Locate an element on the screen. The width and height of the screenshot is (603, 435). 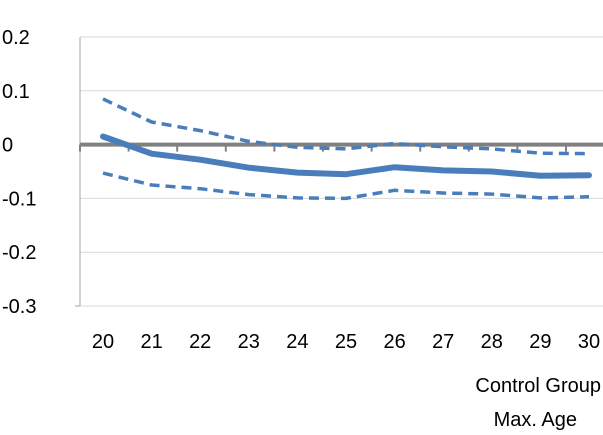
x-tick-label: 29 is located at coordinates (540, 342).